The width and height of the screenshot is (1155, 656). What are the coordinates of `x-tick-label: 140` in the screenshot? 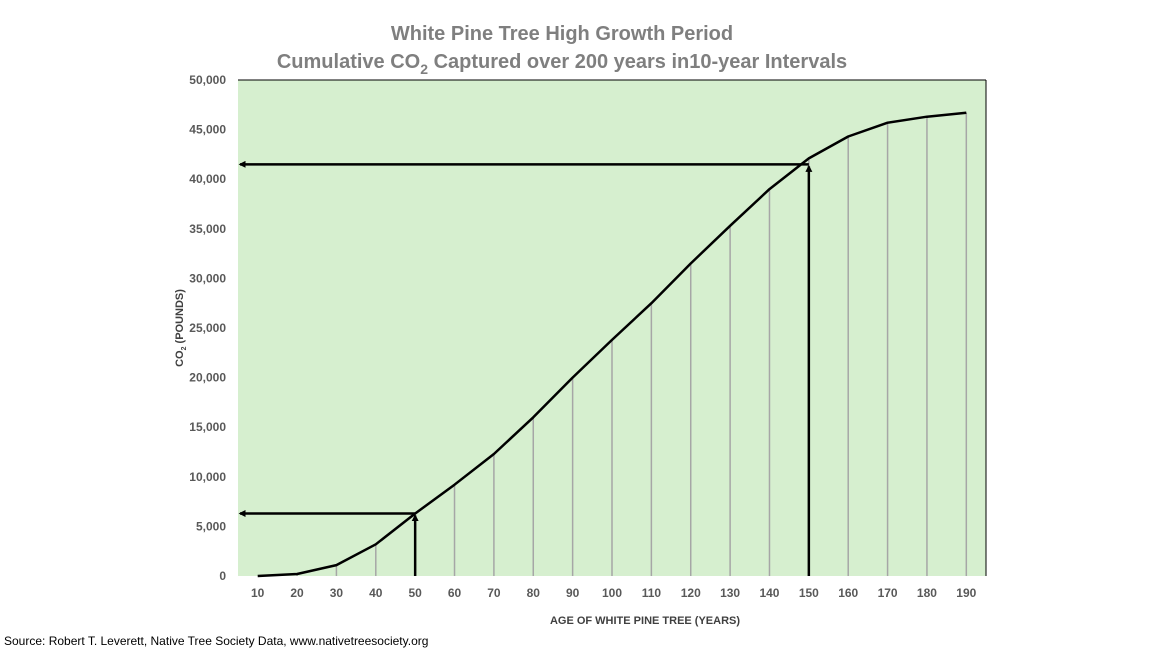 It's located at (769, 593).